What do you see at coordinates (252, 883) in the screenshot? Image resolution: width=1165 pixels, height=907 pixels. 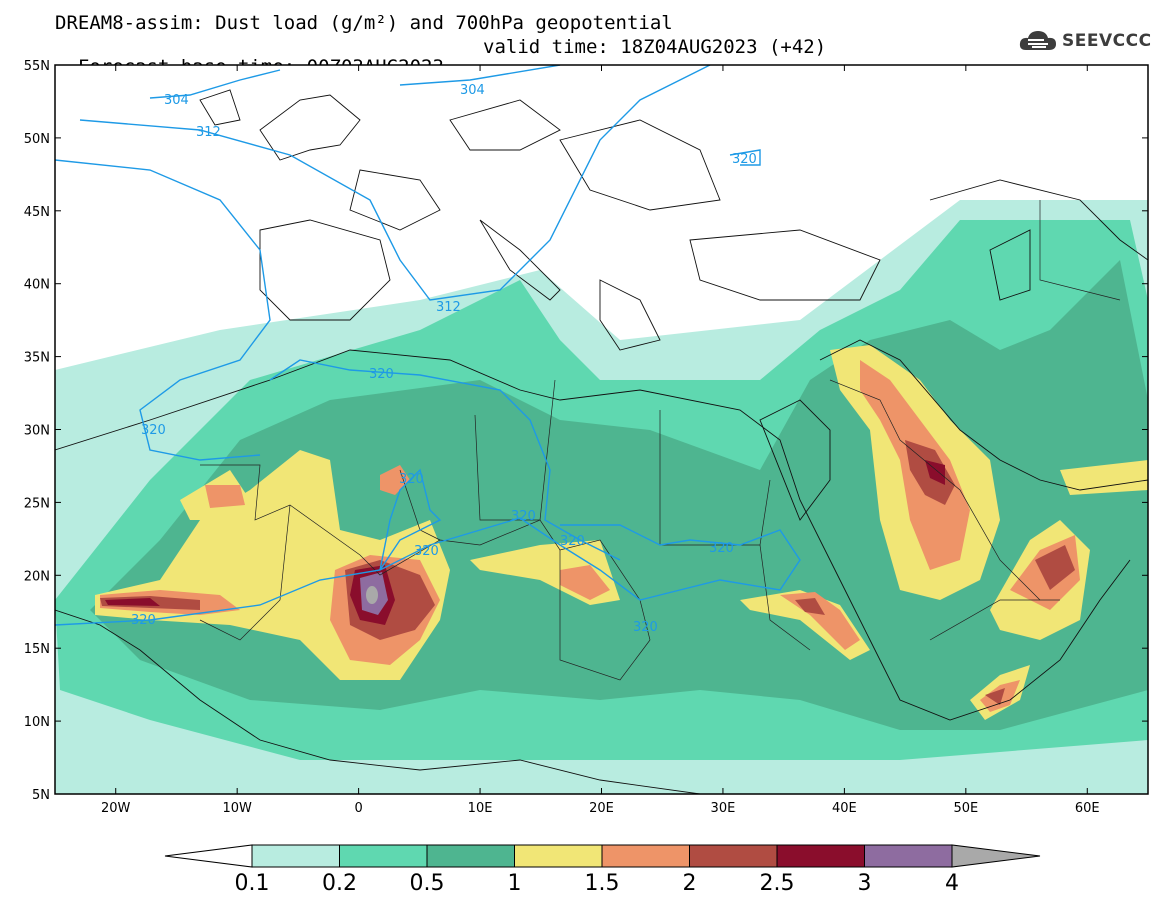 I see `colorbar-label: 0.1` at bounding box center [252, 883].